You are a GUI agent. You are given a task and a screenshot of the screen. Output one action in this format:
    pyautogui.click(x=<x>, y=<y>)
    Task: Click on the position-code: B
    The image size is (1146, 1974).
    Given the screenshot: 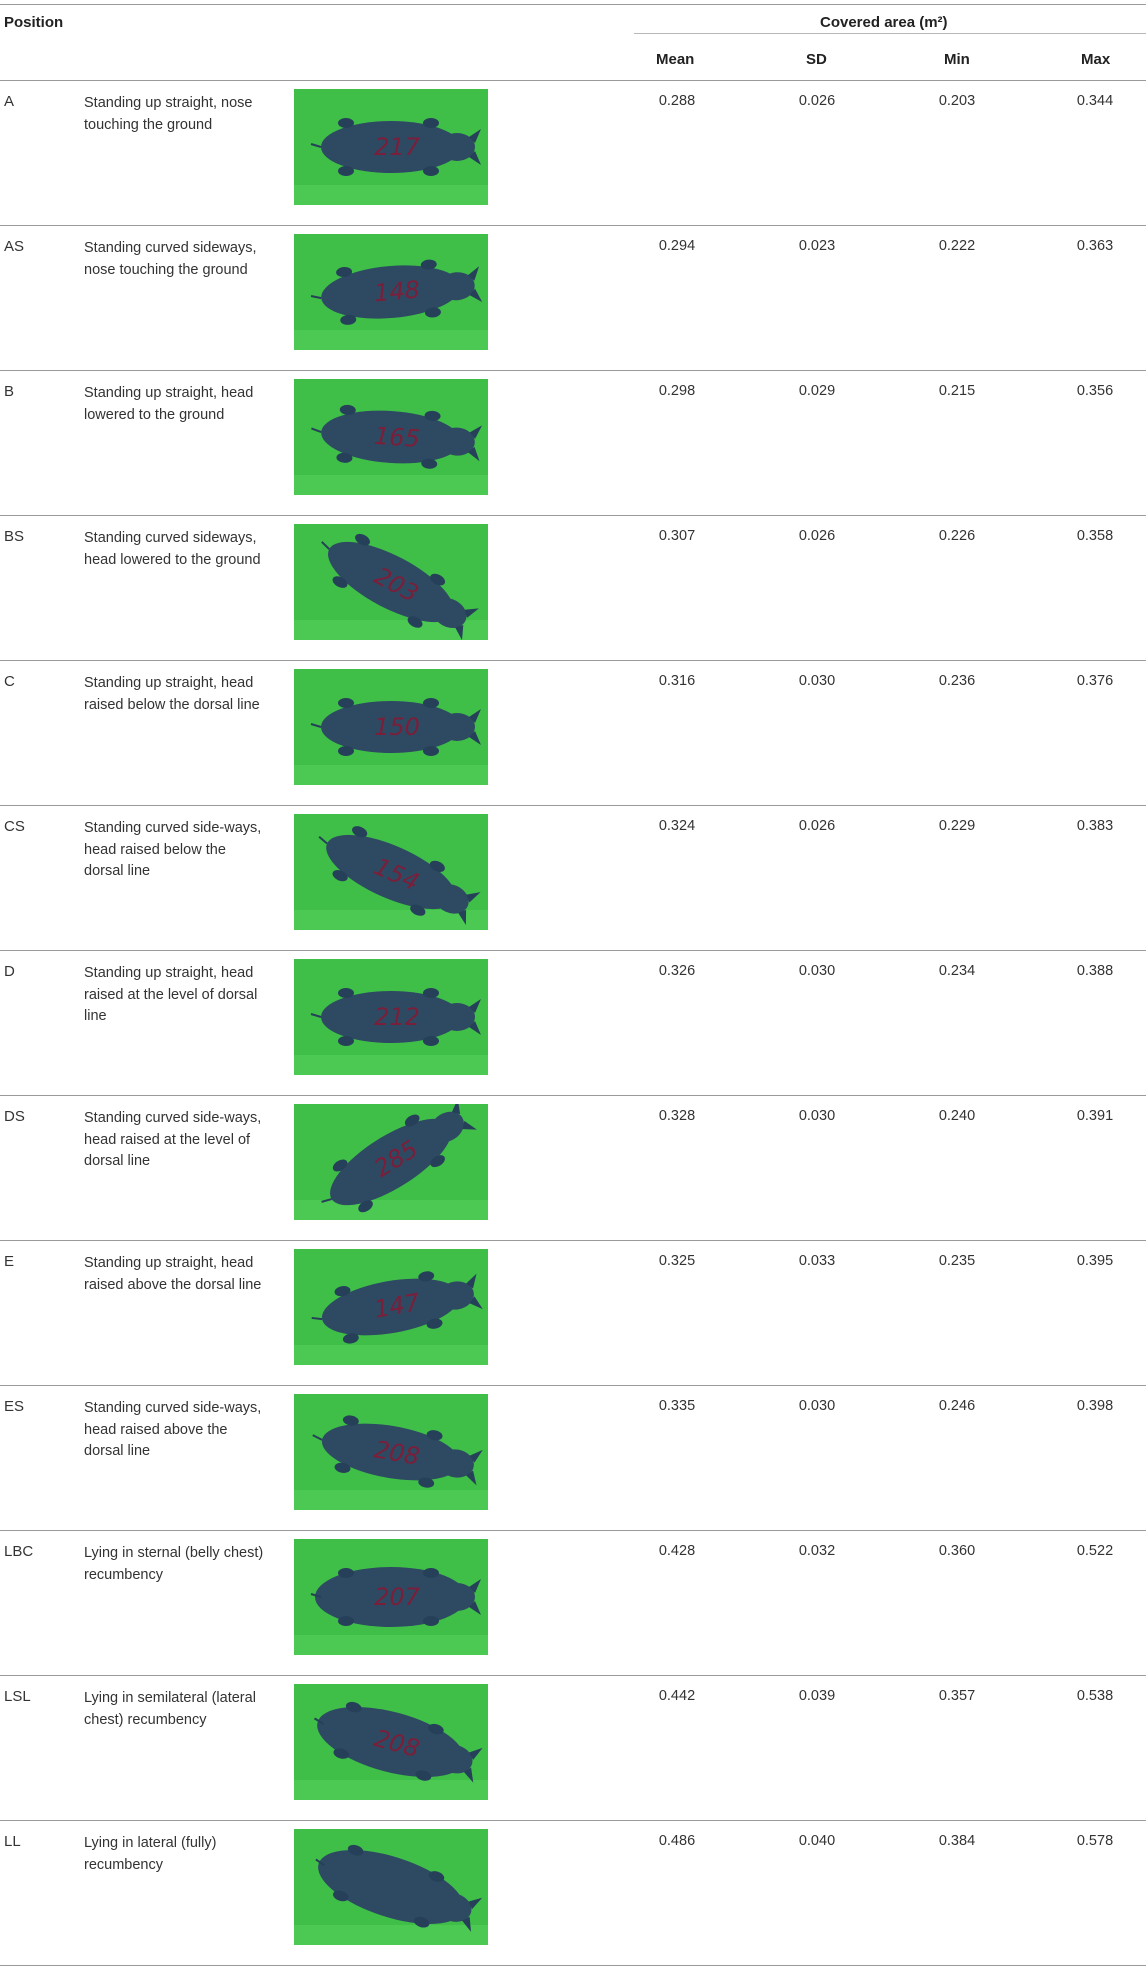 What is the action you would take?
    pyautogui.click(x=9, y=391)
    